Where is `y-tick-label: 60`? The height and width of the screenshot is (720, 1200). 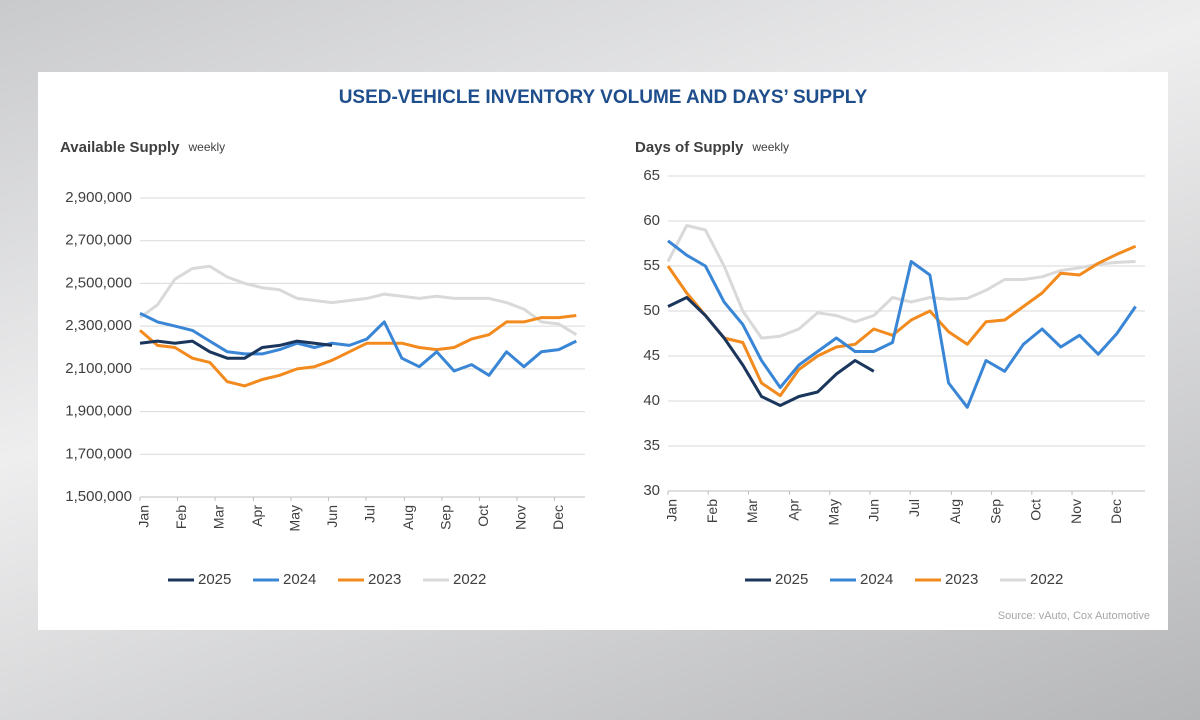 y-tick-label: 60 is located at coordinates (651, 220).